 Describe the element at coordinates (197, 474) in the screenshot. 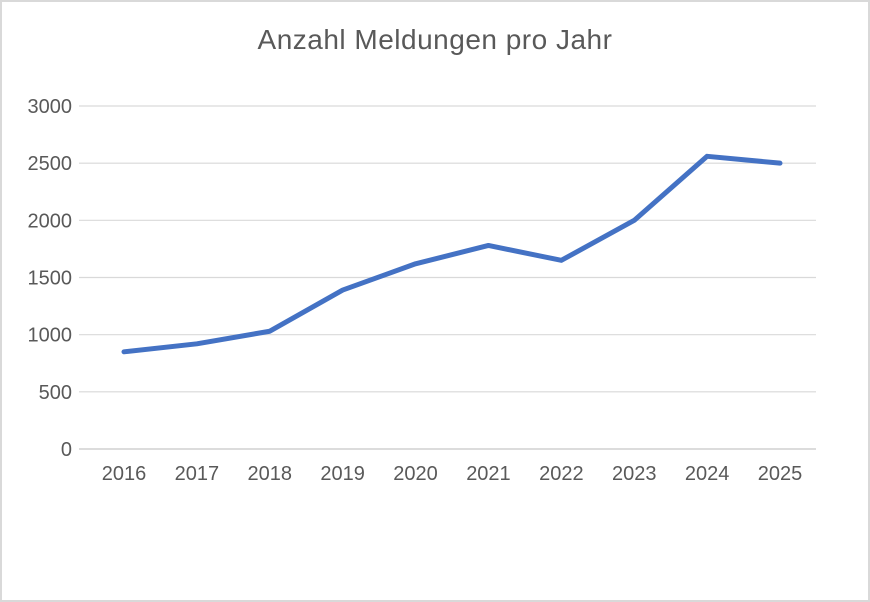

I see `x-tick-label: 2017` at that location.